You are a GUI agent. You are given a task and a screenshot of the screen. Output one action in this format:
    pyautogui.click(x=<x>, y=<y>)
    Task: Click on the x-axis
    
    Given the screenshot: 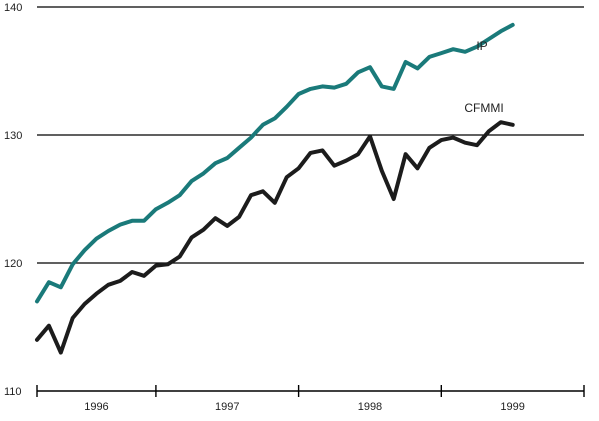 What is the action you would take?
    pyautogui.click(x=310, y=391)
    